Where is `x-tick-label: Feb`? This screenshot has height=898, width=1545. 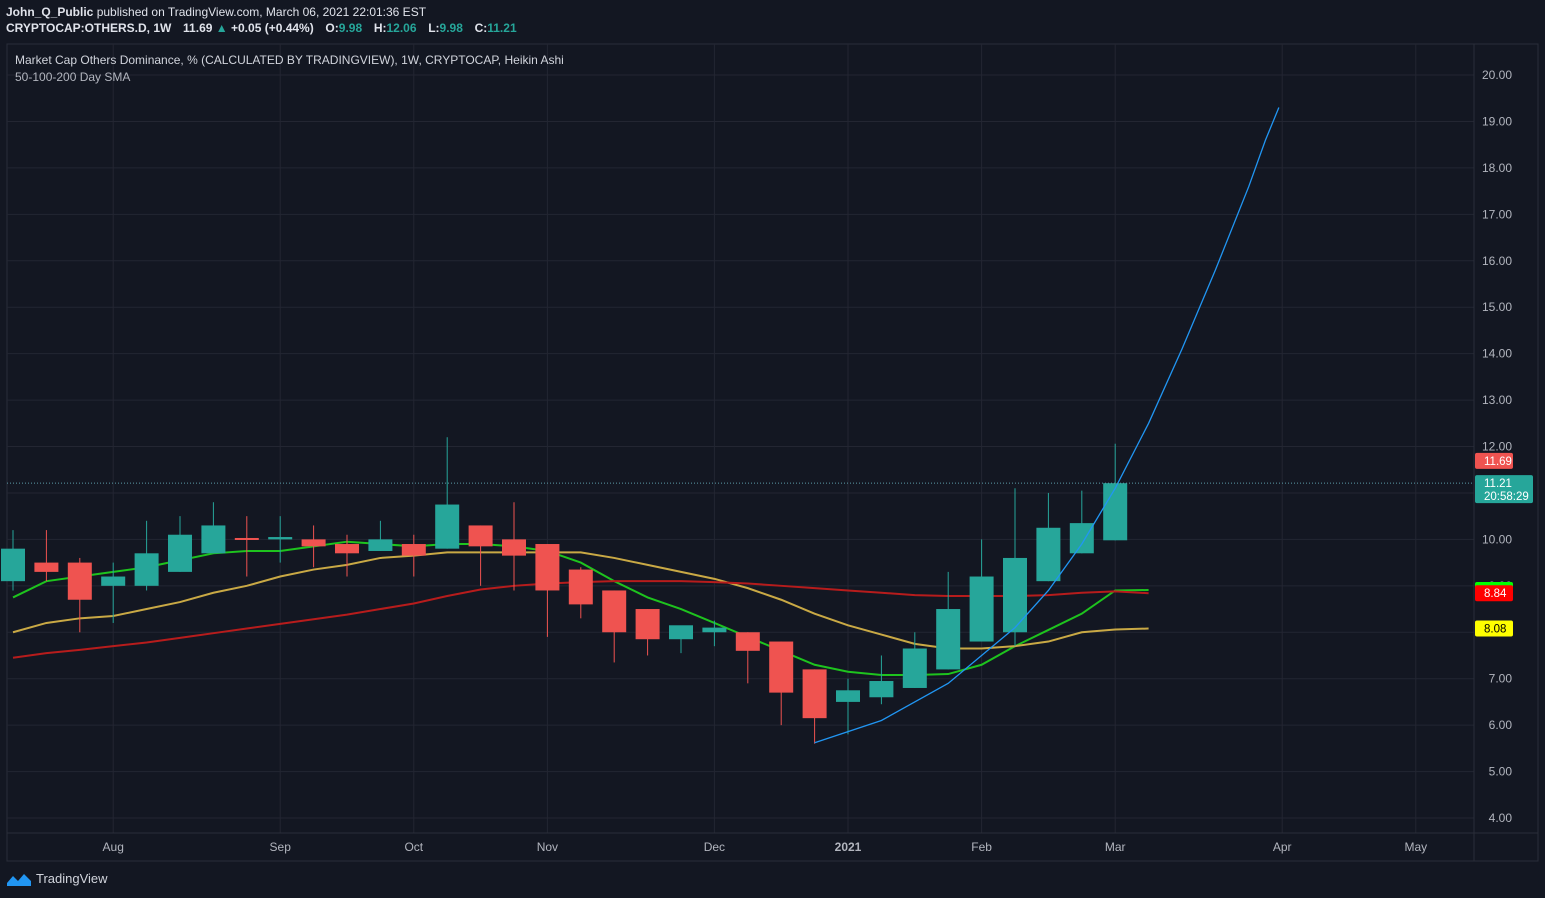 x-tick-label: Feb is located at coordinates (981, 847).